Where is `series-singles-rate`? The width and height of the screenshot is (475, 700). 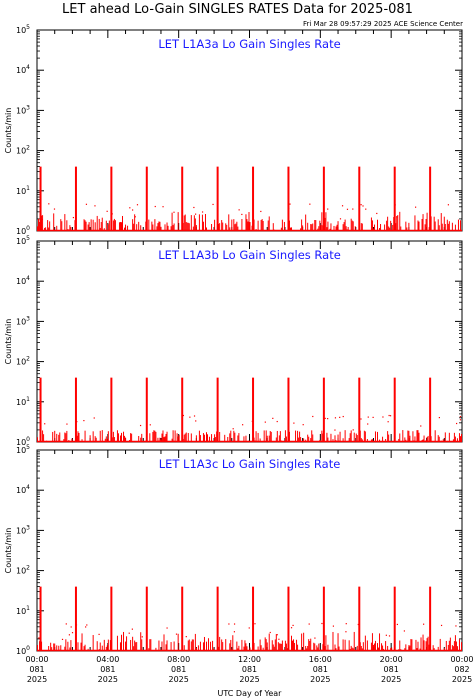 series-singles-rate is located at coordinates (249, 199).